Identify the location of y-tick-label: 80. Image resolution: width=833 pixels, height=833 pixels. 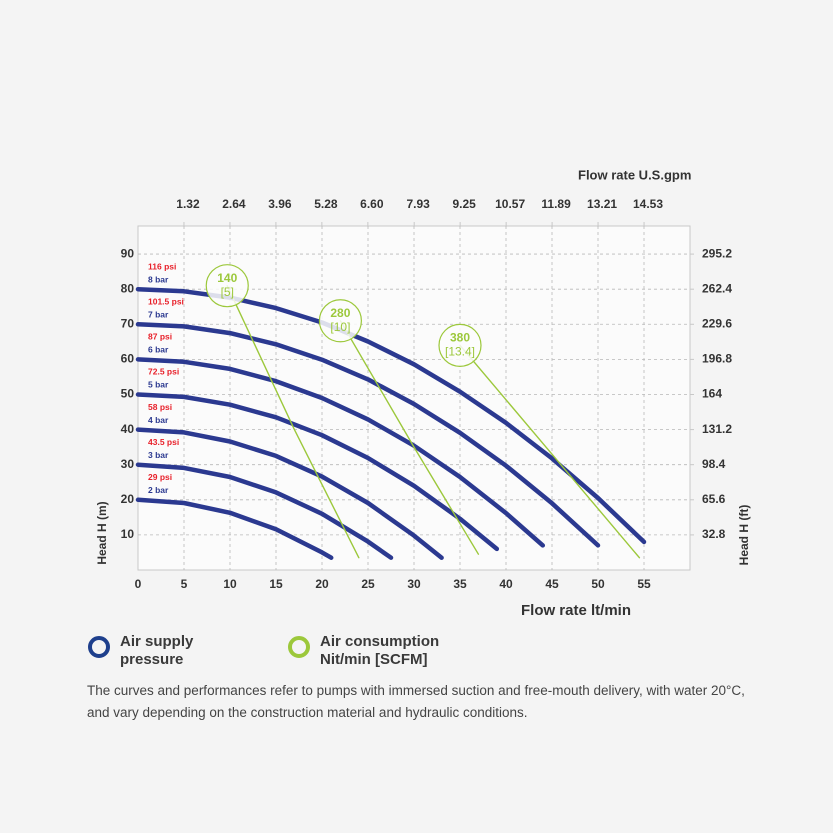
(128, 288).